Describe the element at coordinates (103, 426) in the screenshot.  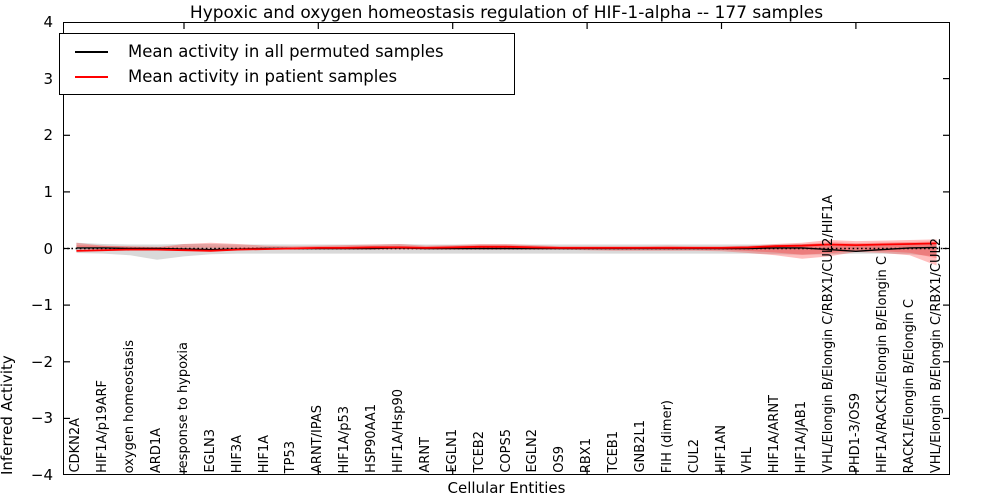
I see `x-entity-label: HIF1A/p19ARF` at that location.